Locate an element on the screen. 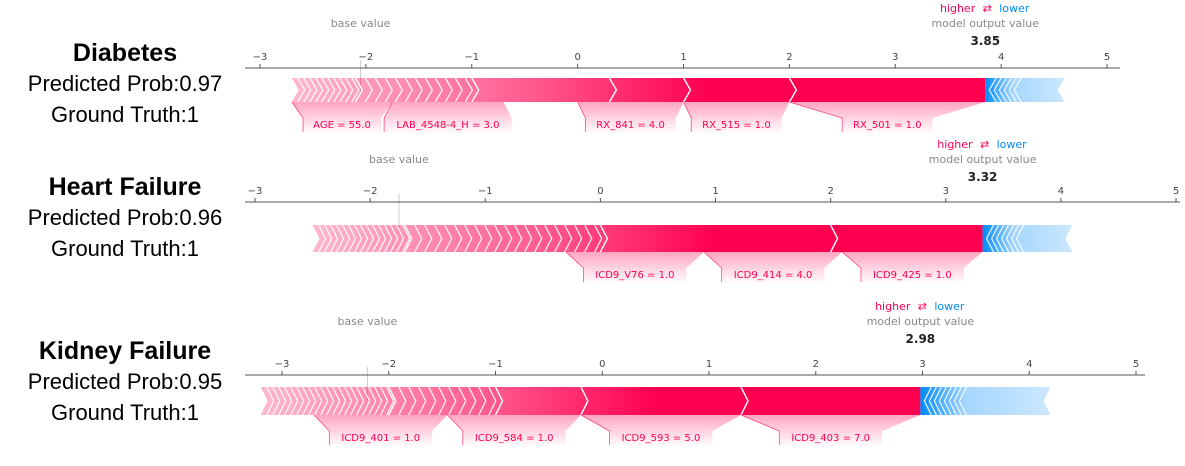  panel-title: Kidney Failure is located at coordinates (125, 351).